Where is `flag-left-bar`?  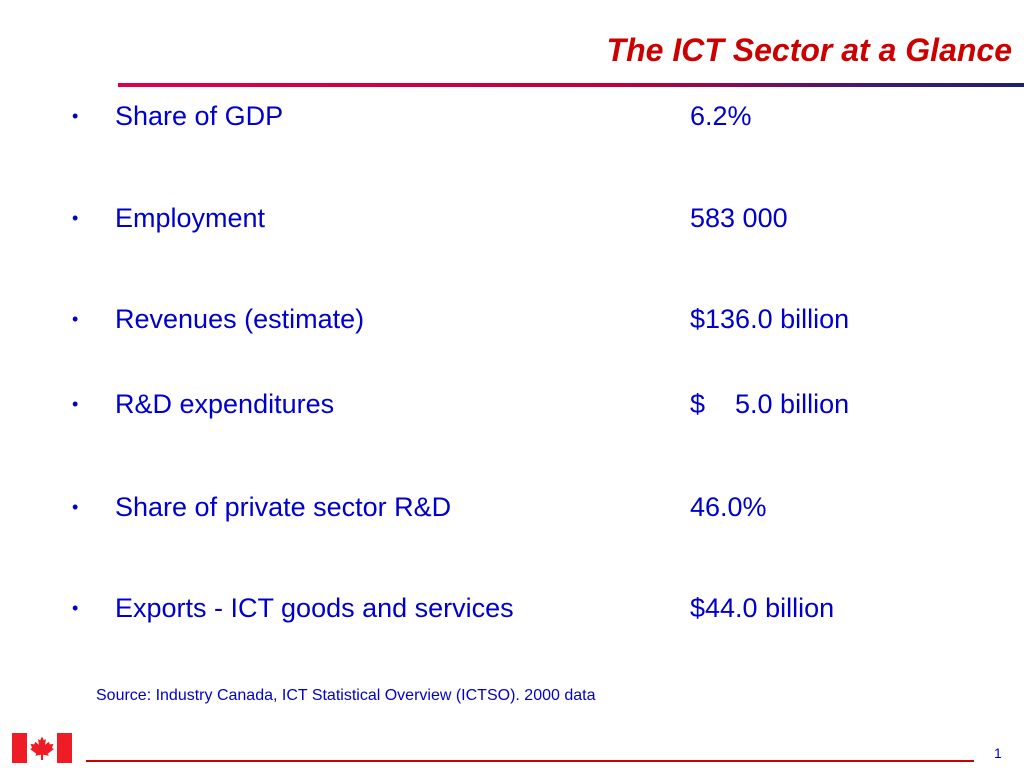
flag-left-bar is located at coordinates (19, 748).